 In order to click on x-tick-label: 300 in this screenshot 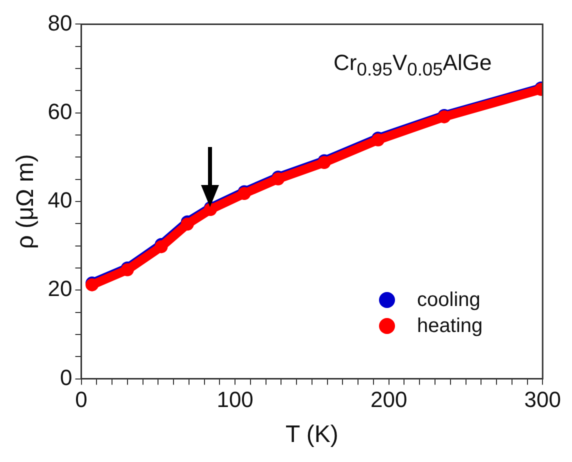, I will do `click(543, 399)`.